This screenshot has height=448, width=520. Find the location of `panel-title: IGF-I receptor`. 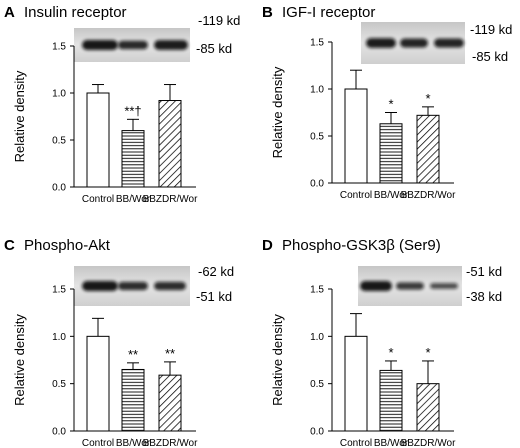

panel-title: IGF-I receptor is located at coordinates (328, 12).